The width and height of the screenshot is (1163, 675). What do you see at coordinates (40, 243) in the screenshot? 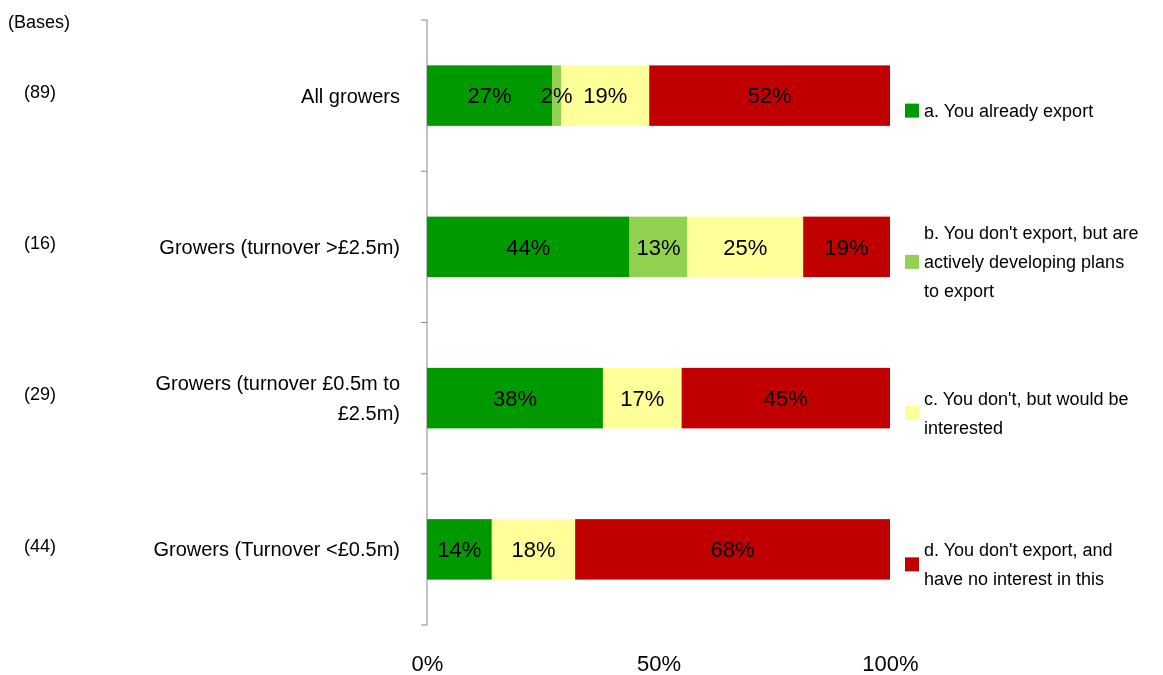
I see `text: (16)` at bounding box center [40, 243].